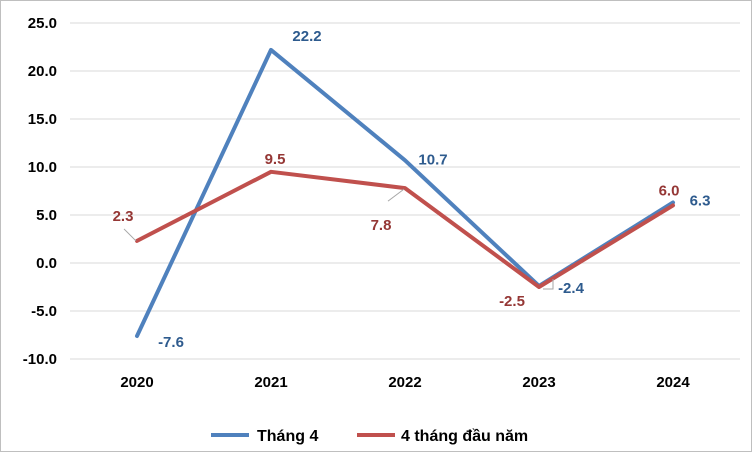  I want to click on y-tick-label: 10.0, so click(42, 167).